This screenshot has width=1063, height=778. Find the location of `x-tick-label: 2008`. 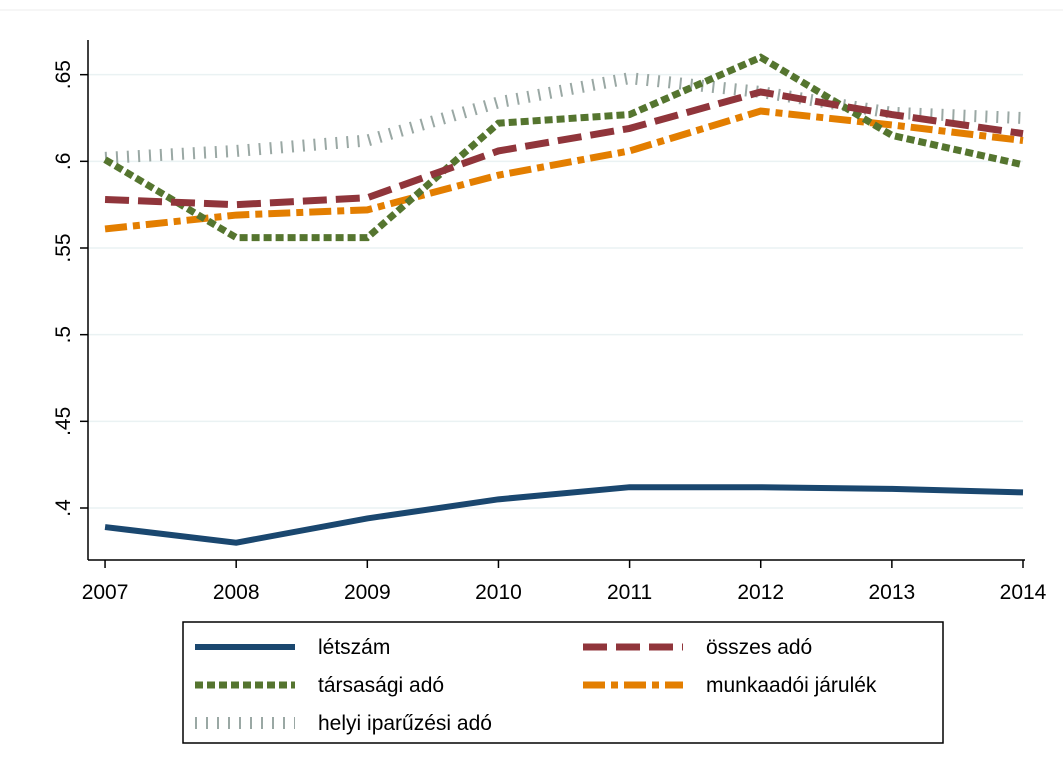

x-tick-label: 2008 is located at coordinates (236, 592).